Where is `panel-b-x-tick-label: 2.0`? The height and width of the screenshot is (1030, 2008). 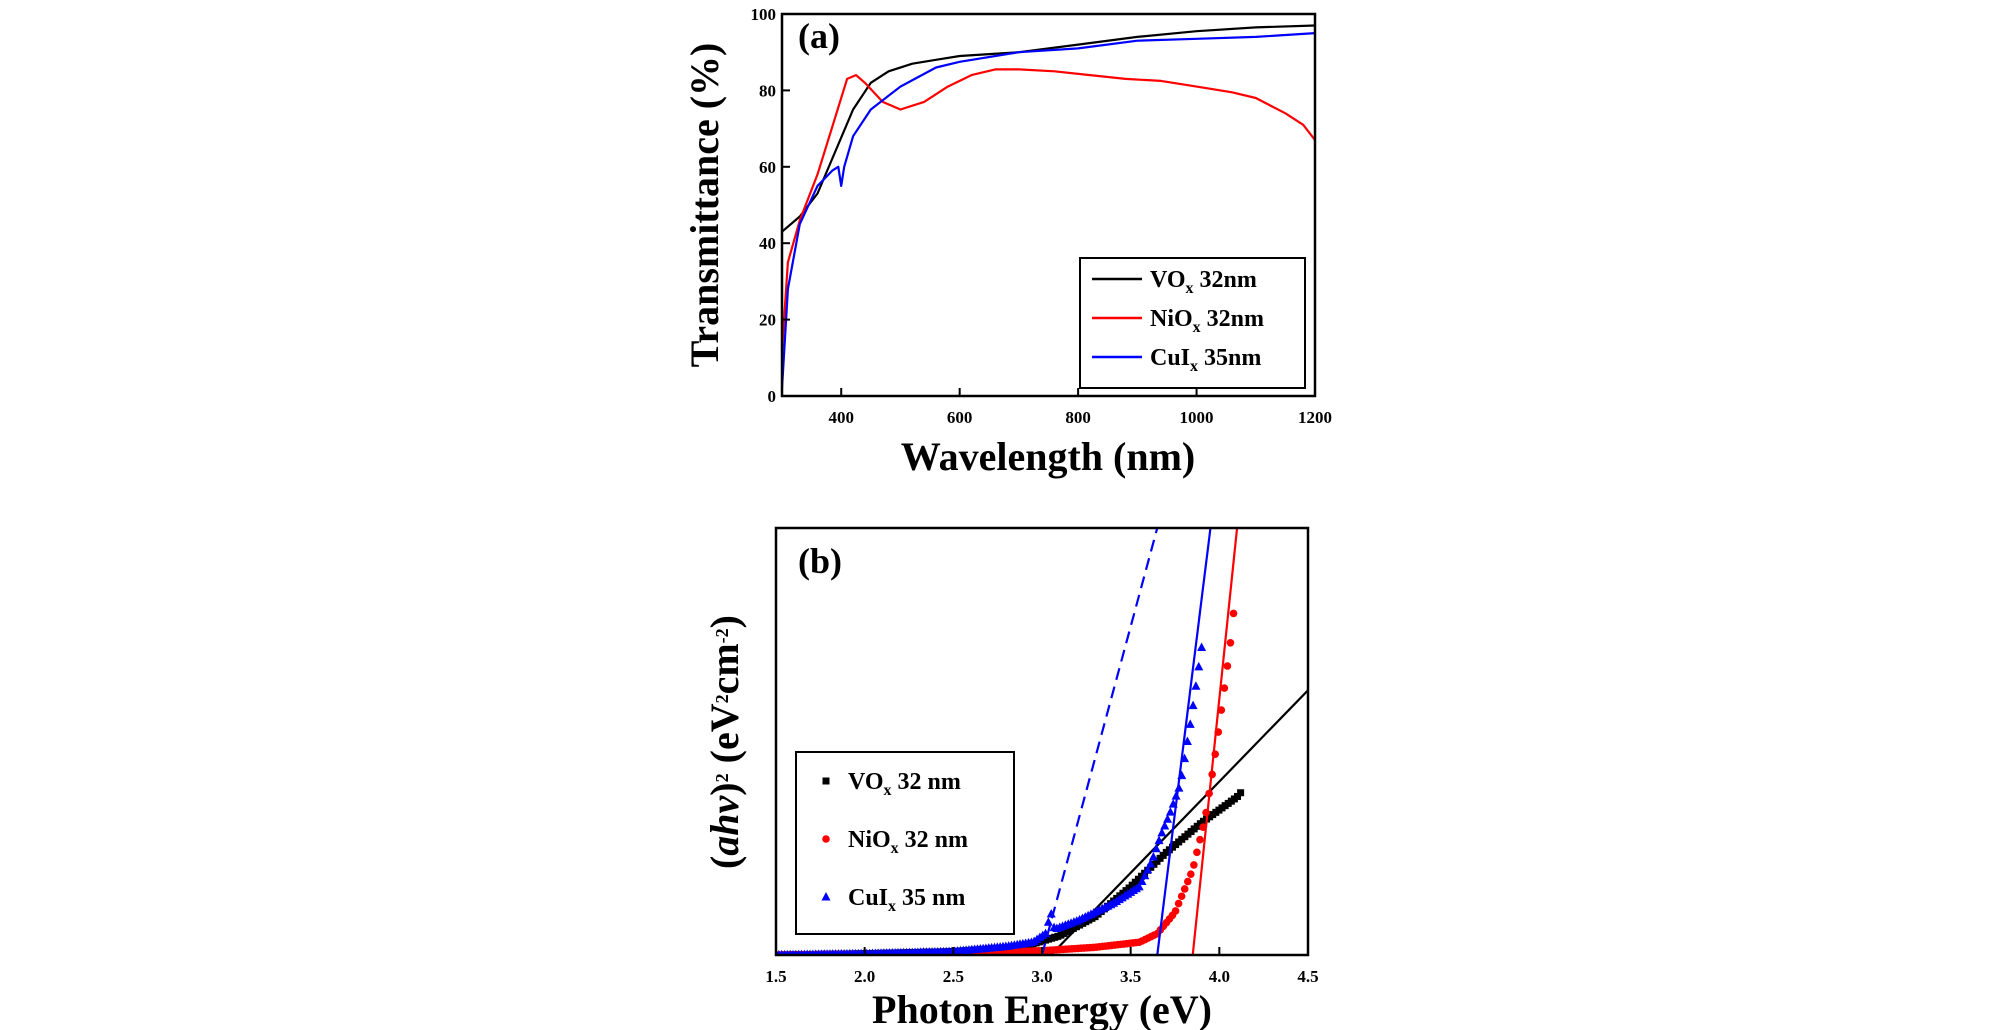 panel-b-x-tick-label: 2.0 is located at coordinates (864, 976).